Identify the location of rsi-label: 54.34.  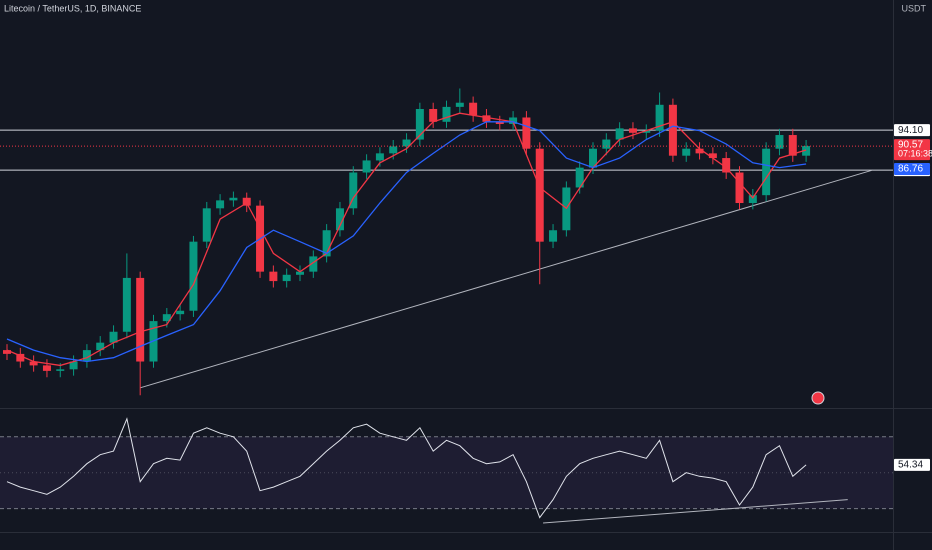
(910, 465).